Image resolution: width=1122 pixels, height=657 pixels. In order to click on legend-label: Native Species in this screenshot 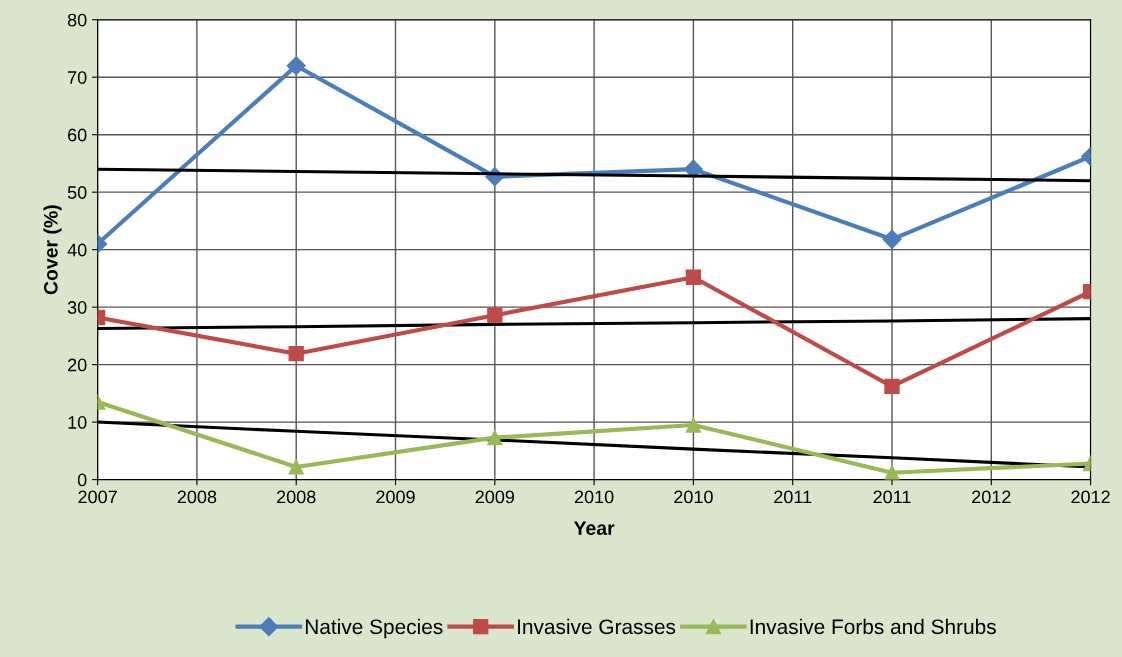, I will do `click(374, 628)`.